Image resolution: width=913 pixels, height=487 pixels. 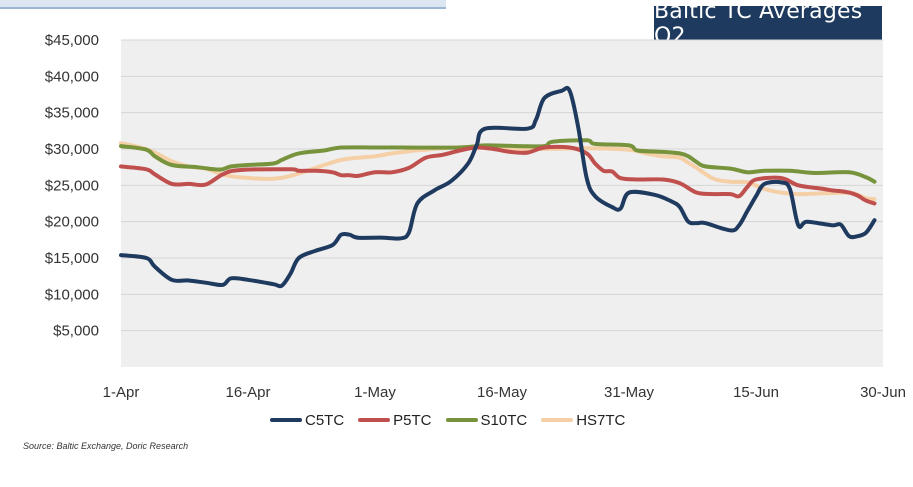 I want to click on y-tick-label: $30,000, so click(x=72, y=149).